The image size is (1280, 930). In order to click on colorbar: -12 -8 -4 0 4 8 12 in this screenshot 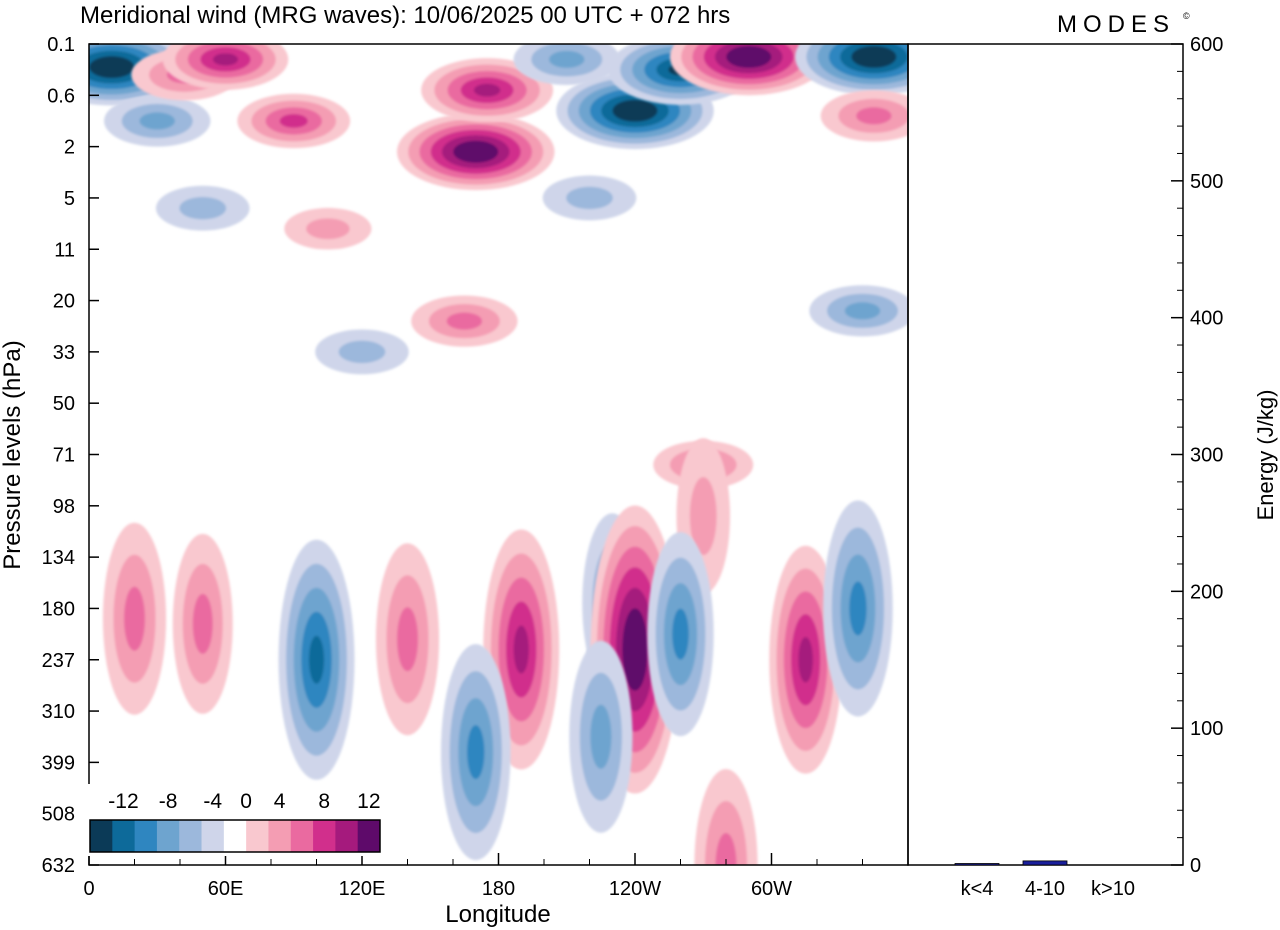, I will do `click(236, 820)`.